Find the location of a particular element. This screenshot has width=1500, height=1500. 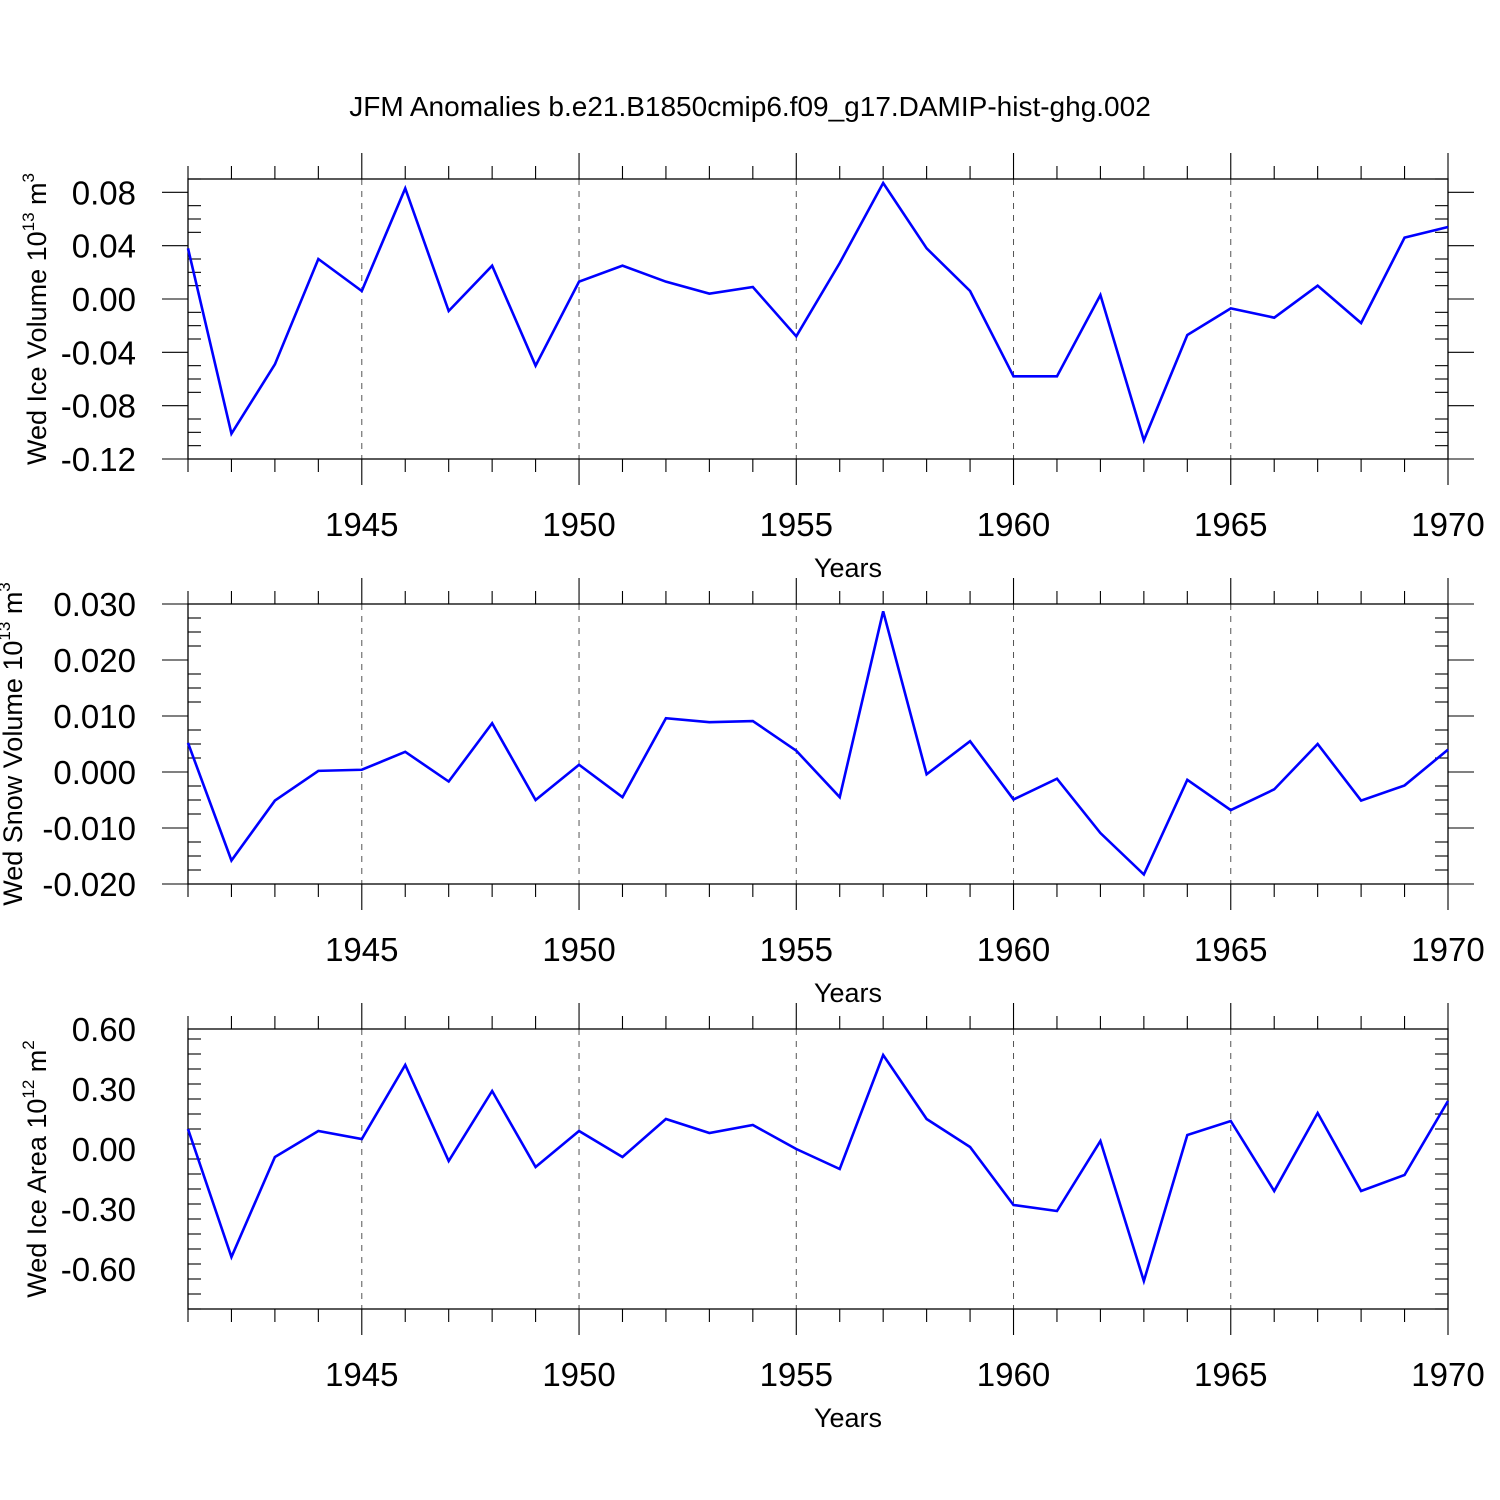

y-axis-title: Wed Snow Volume 1013 m3 is located at coordinates (14, 744).